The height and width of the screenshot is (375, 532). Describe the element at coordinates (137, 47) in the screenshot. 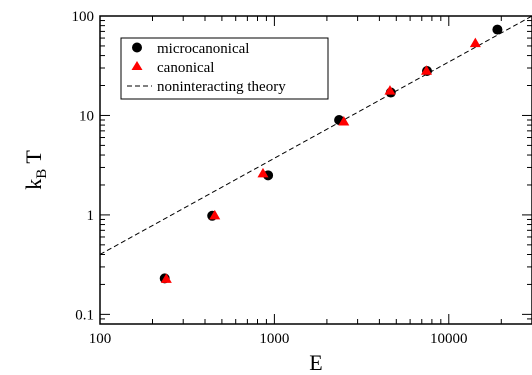

I see `legend-marker-microcanonical` at that location.